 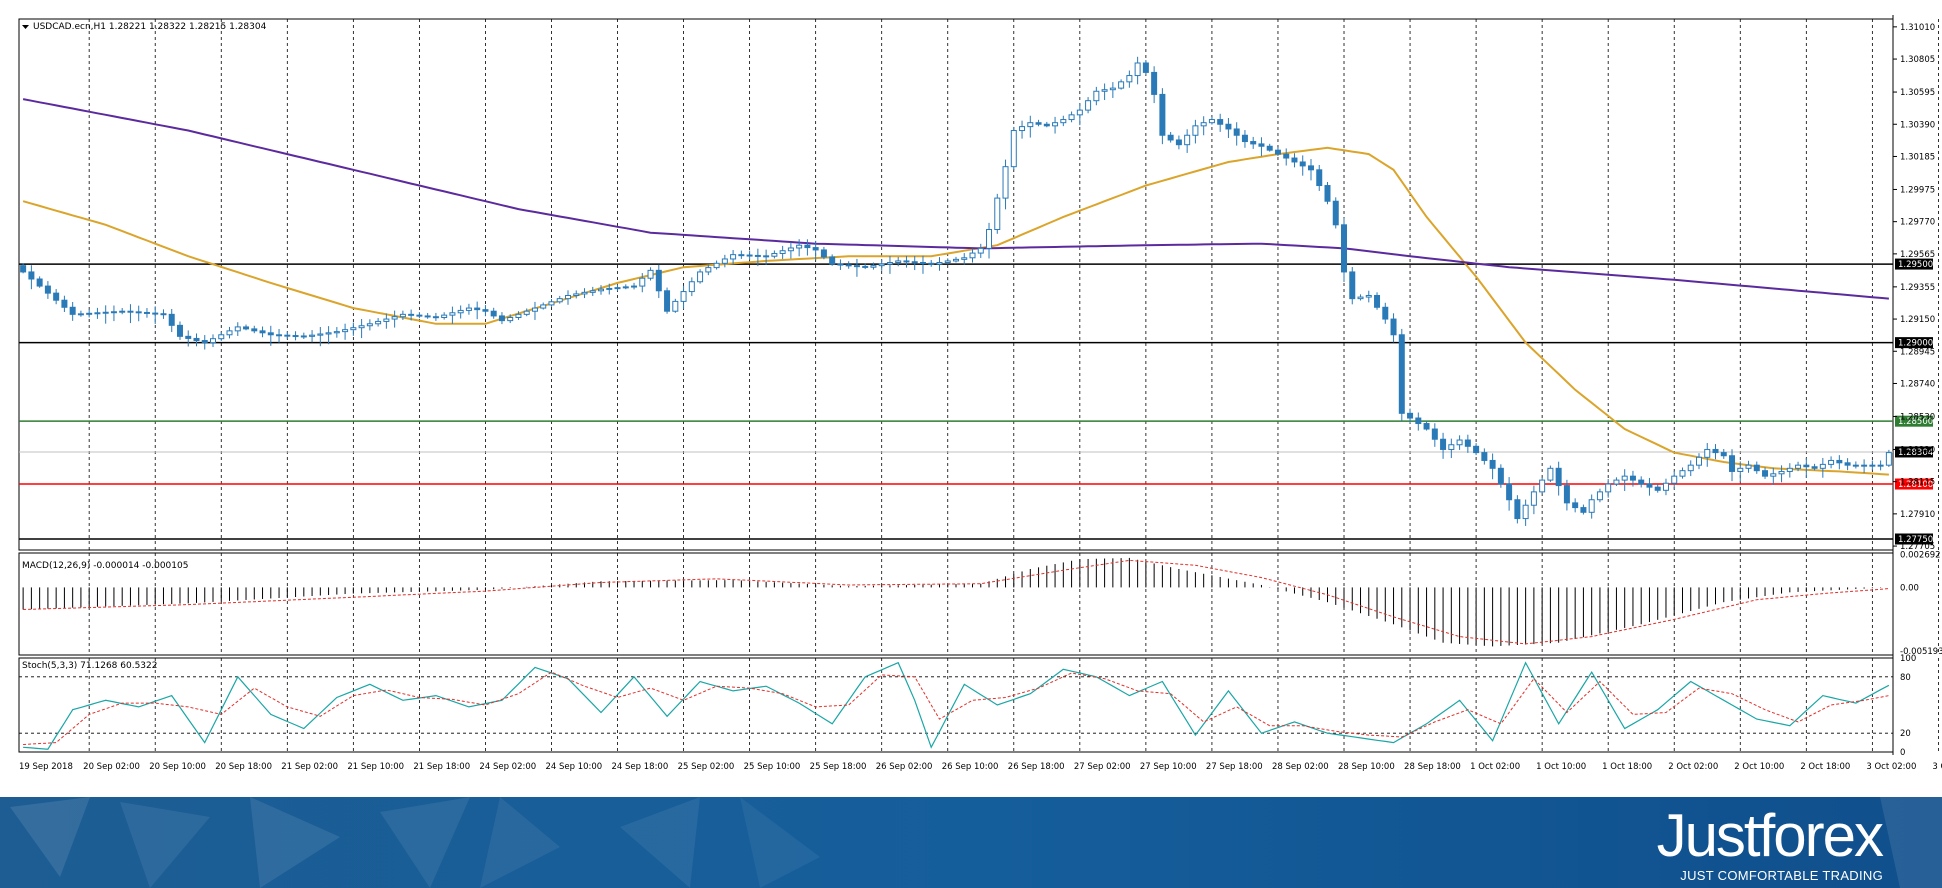 I want to click on x-tick-label: 27 Sep 18:00, so click(x=1234, y=767).